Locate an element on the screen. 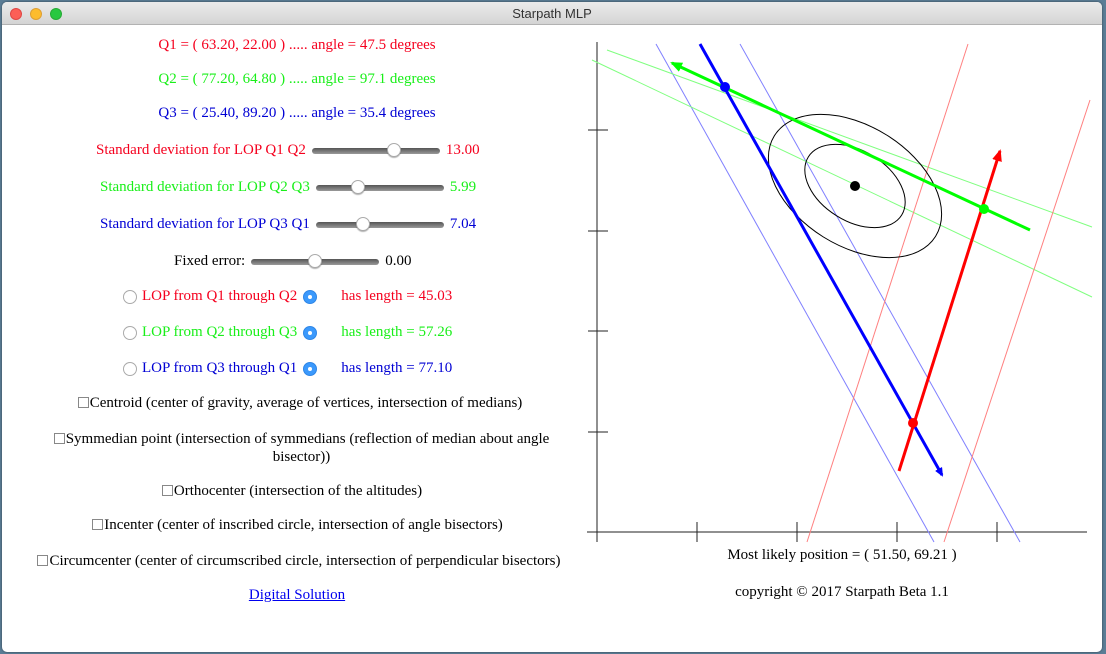 The height and width of the screenshot is (654, 1106). digital-solution-link: Digital Solution is located at coordinates (297, 595).